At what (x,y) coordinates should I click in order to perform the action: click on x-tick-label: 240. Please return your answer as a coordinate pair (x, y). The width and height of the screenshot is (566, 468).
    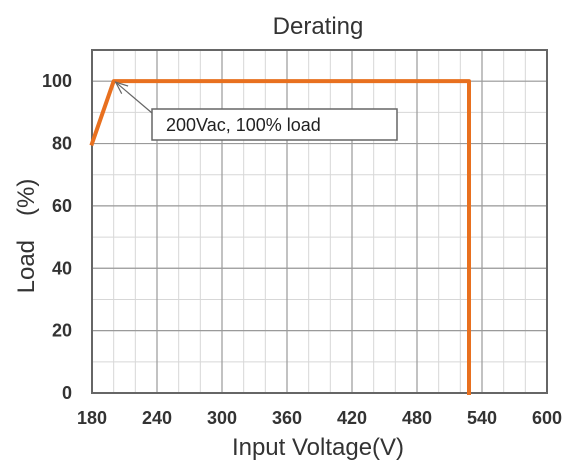
    Looking at the image, I should click on (157, 418).